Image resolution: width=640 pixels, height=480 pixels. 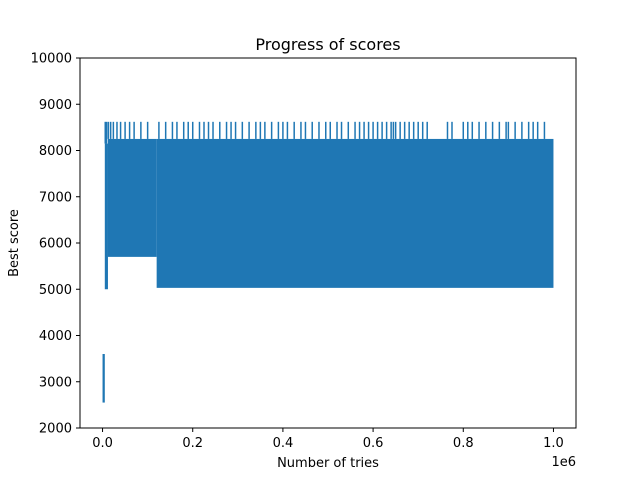 I want to click on y-tick-label: 7000, so click(x=55, y=197).